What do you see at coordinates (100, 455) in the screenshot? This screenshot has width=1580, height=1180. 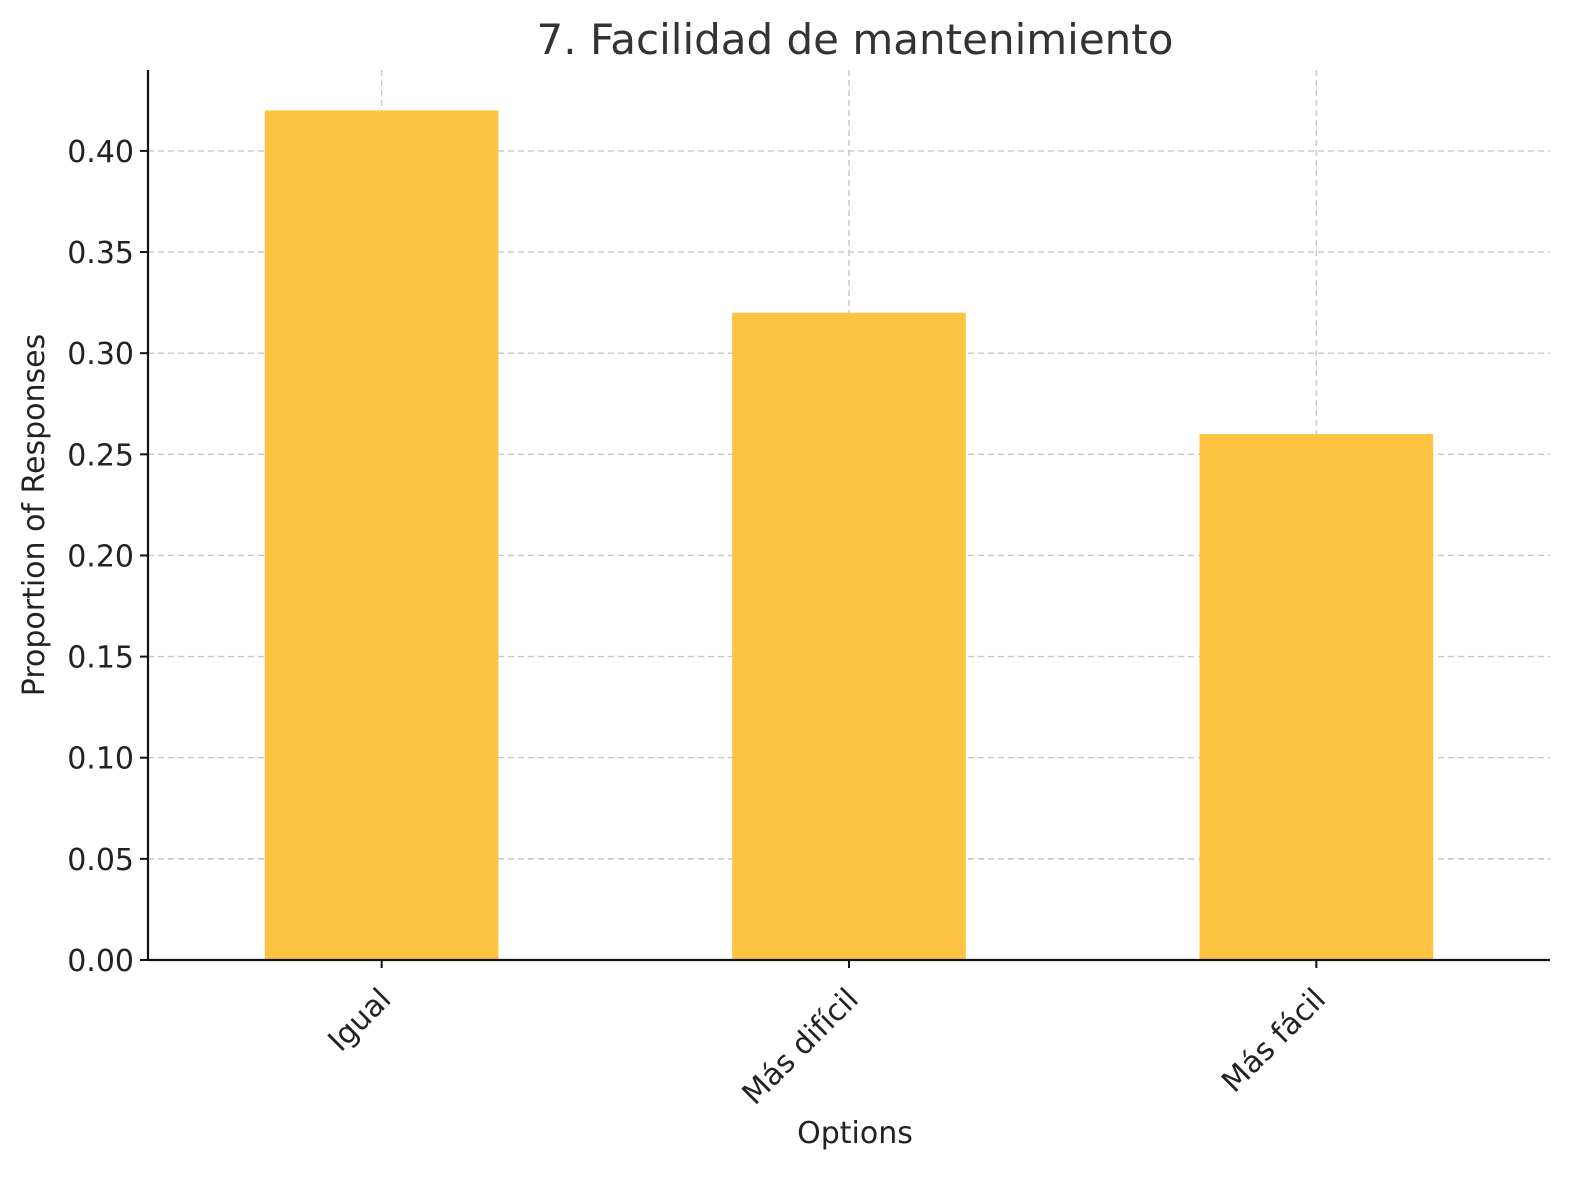 I see `y-tick-label: 0.25` at bounding box center [100, 455].